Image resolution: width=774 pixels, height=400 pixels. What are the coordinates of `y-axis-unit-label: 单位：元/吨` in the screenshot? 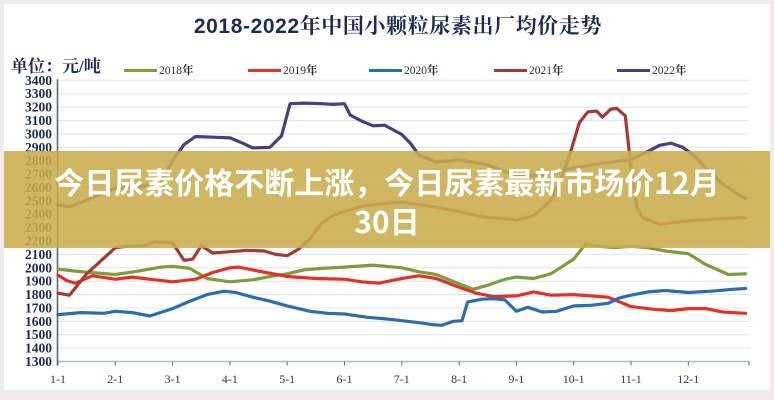 It's located at (56, 64).